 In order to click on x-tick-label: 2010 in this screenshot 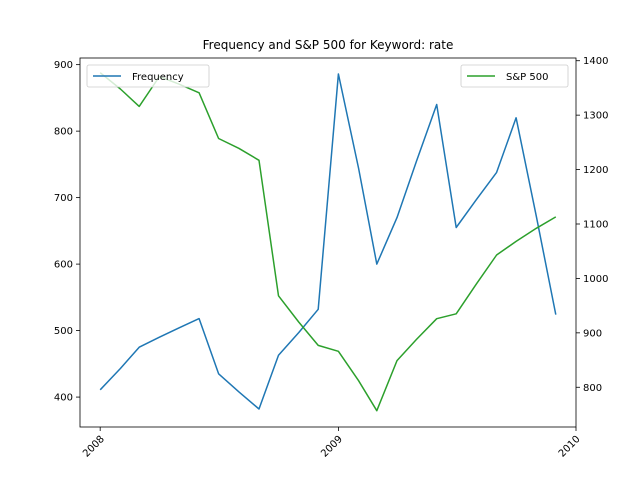, I will do `click(570, 447)`.